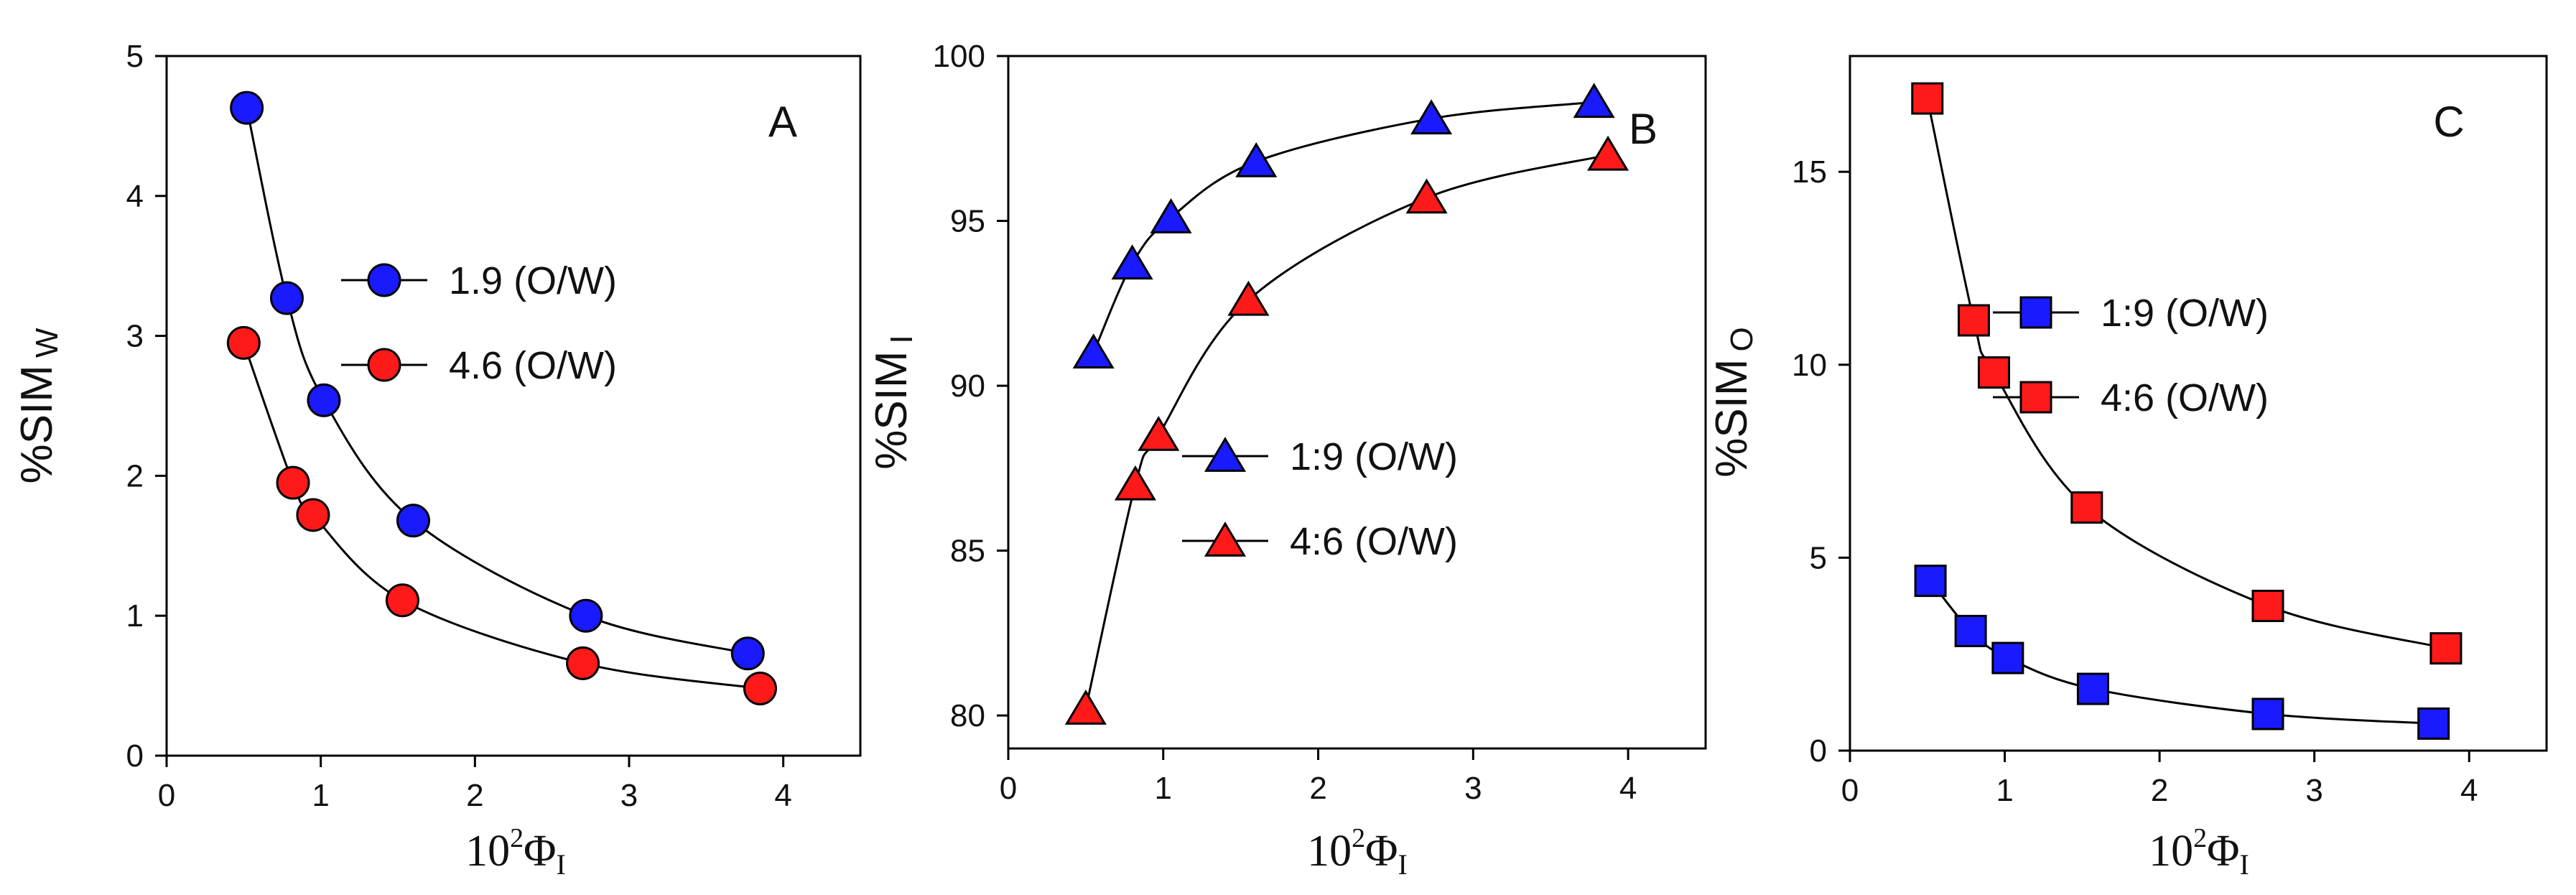  I want to click on y-tick-label: 85, so click(968, 551).